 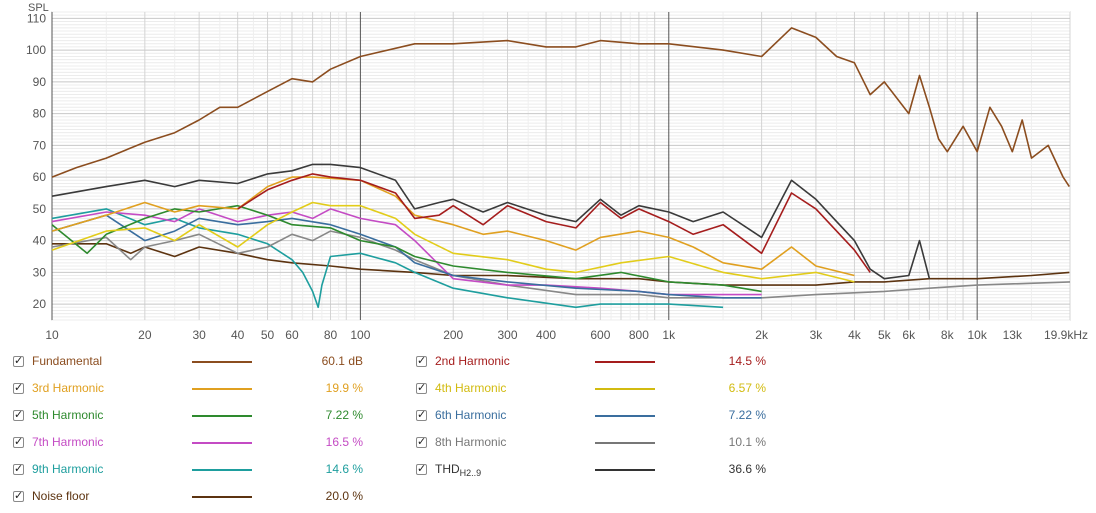 I want to click on y-tick-label: 80, so click(x=40, y=114).